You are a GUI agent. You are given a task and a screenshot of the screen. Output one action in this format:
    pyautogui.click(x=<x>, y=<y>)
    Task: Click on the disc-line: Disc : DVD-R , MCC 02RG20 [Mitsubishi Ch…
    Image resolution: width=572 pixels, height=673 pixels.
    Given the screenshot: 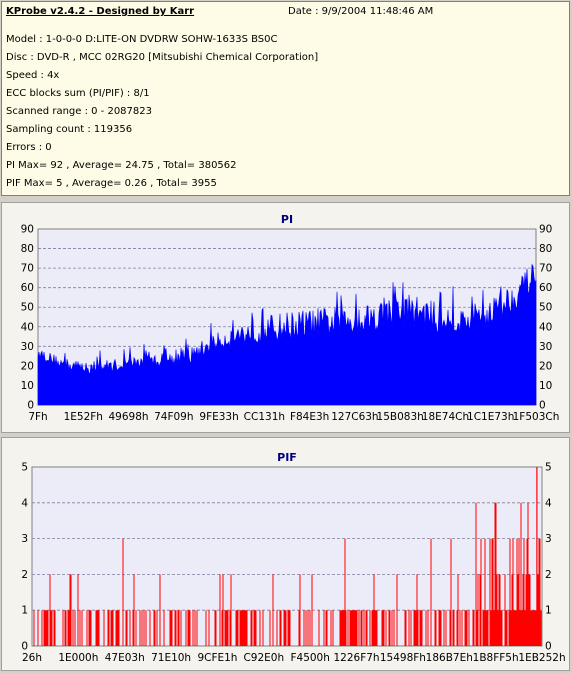 What is the action you would take?
    pyautogui.click(x=162, y=57)
    